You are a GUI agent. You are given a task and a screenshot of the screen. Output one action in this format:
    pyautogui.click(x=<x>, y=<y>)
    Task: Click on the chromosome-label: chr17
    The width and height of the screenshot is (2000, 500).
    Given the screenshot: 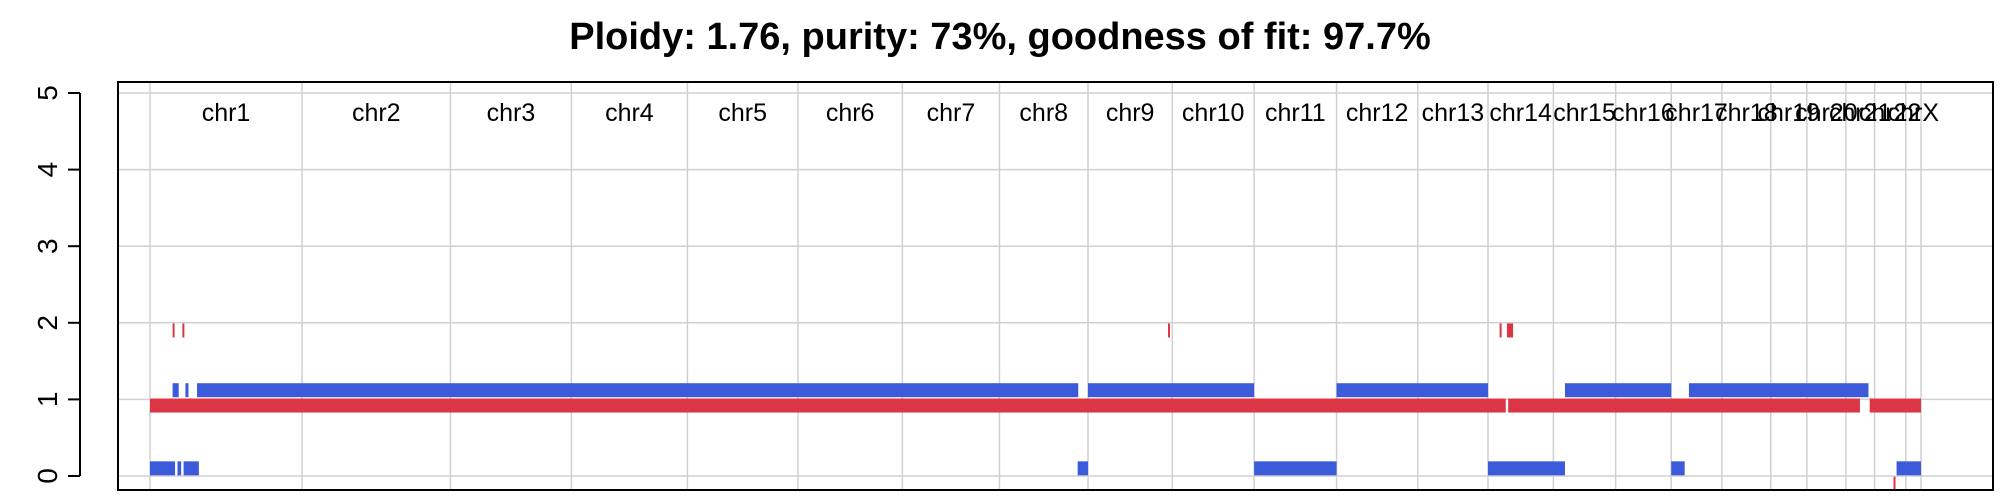 What is the action you would take?
    pyautogui.click(x=1696, y=113)
    